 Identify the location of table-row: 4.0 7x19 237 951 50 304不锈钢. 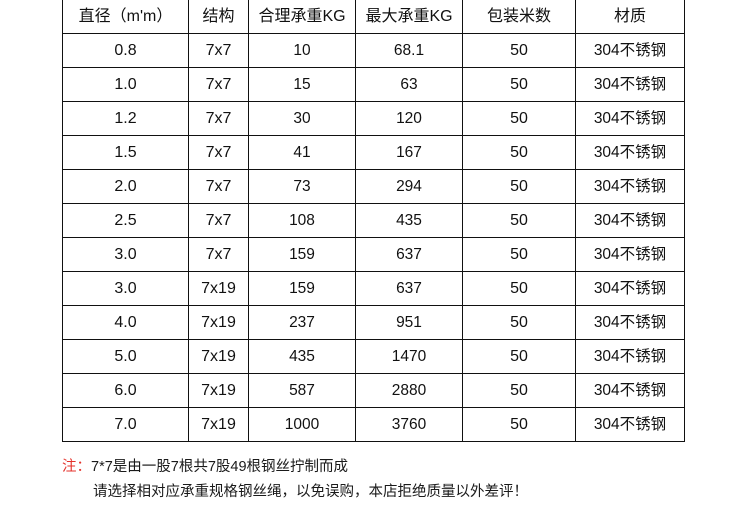
(373, 322).